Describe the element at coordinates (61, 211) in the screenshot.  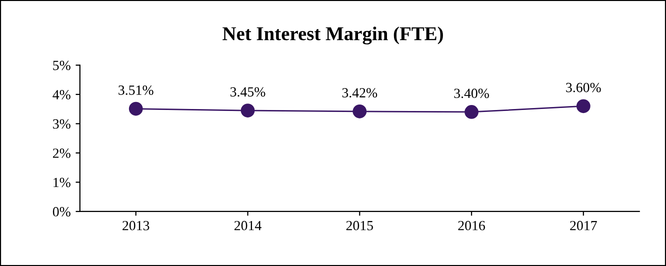
I see `y-tick-label: 0%` at that location.